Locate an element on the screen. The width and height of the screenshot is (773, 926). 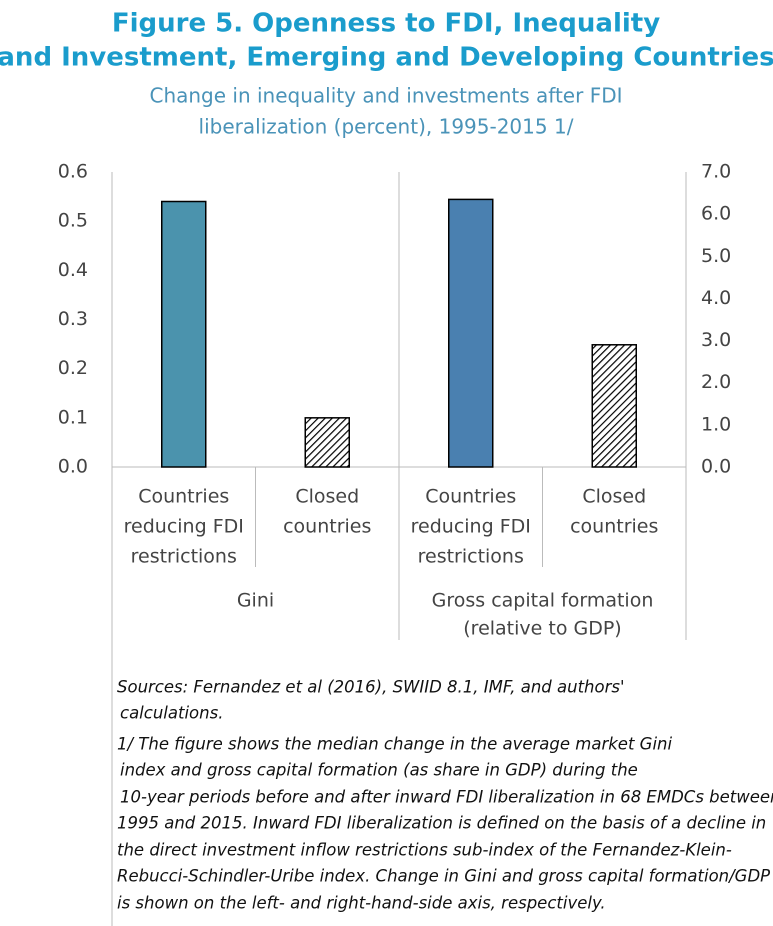
y2-tick-label: 2.0 is located at coordinates (716, 382).